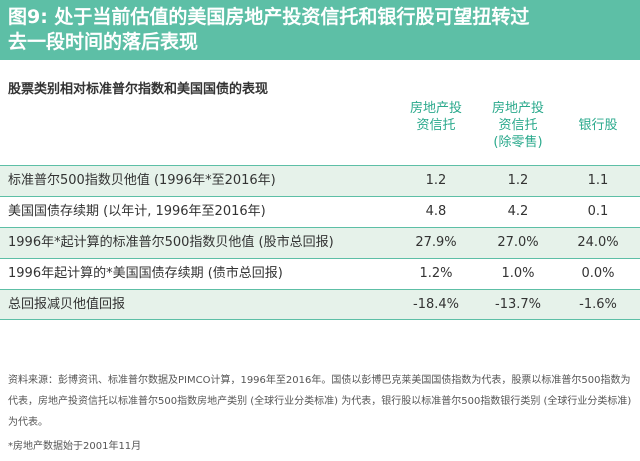 Image resolution: width=640 pixels, height=461 pixels. Describe the element at coordinates (320, 180) in the screenshot. I see `table-row: 标准普尔500指数贝他值 (1996年*至2016年) 1.2 1.2 1.1` at that location.